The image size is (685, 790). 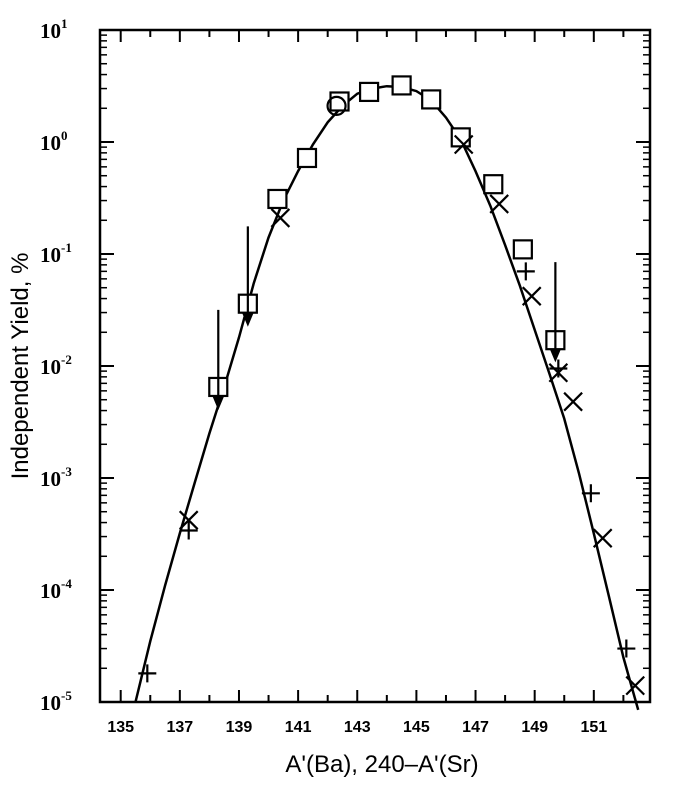 I want to click on y-tick-labels: 10¹ 10⁰ 10⁻¹ 10⁻² 10⁻³ 10⁻⁴ 10⁻⁵, so click(x=56, y=365).